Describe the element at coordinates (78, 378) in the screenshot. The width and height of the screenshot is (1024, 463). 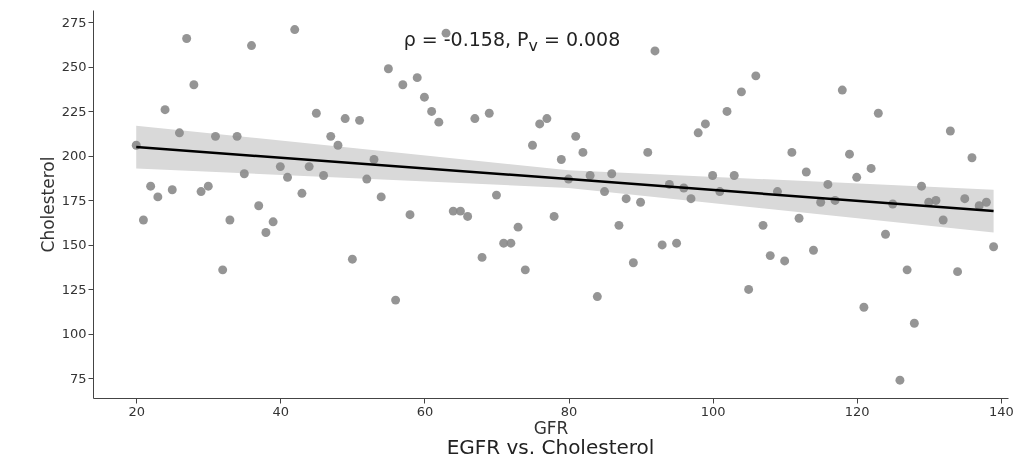
I see `y-tick-label: 75` at that location.